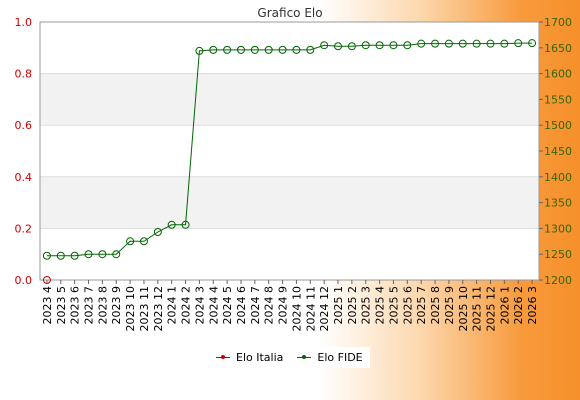  Describe the element at coordinates (558, 254) in the screenshot. I see `y-right-tick-label: 1250` at that location.